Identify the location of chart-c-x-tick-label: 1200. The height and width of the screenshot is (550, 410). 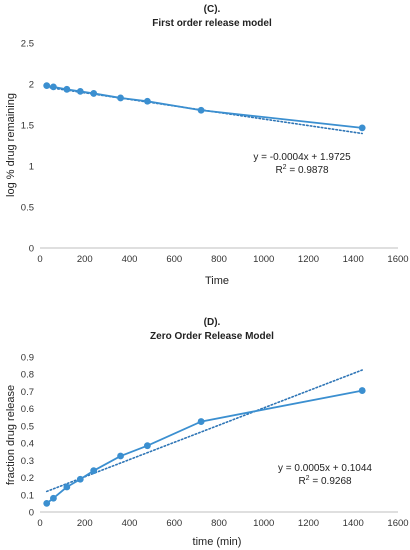
(308, 259).